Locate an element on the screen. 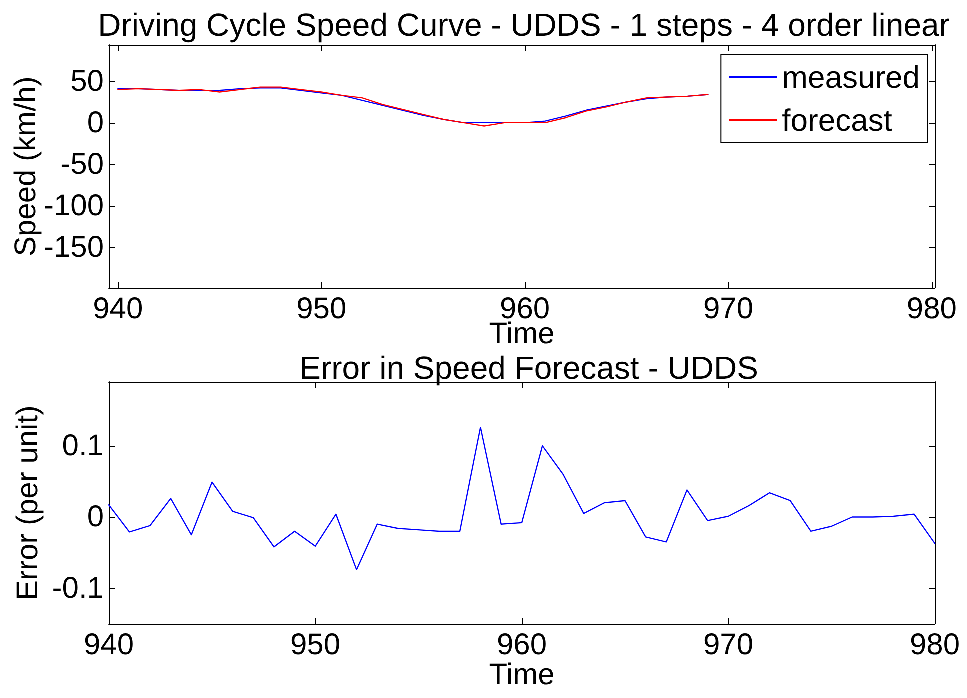 Image resolution: width=967 pixels, height=698 pixels. y-tick-label: 0.1 is located at coordinates (83, 446).